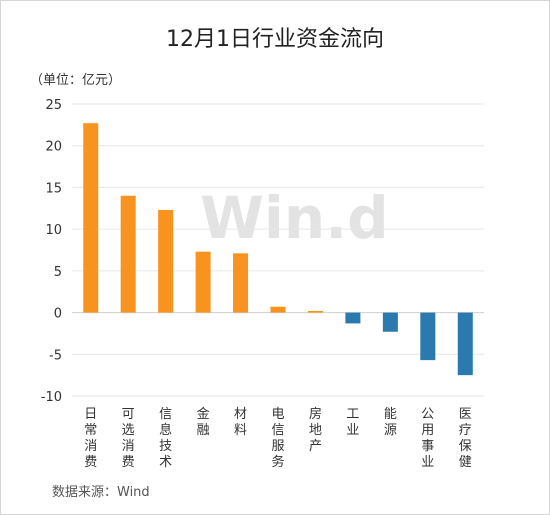 Image resolution: width=550 pixels, height=515 pixels. I want to click on x-tick-char: 源, so click(390, 430).